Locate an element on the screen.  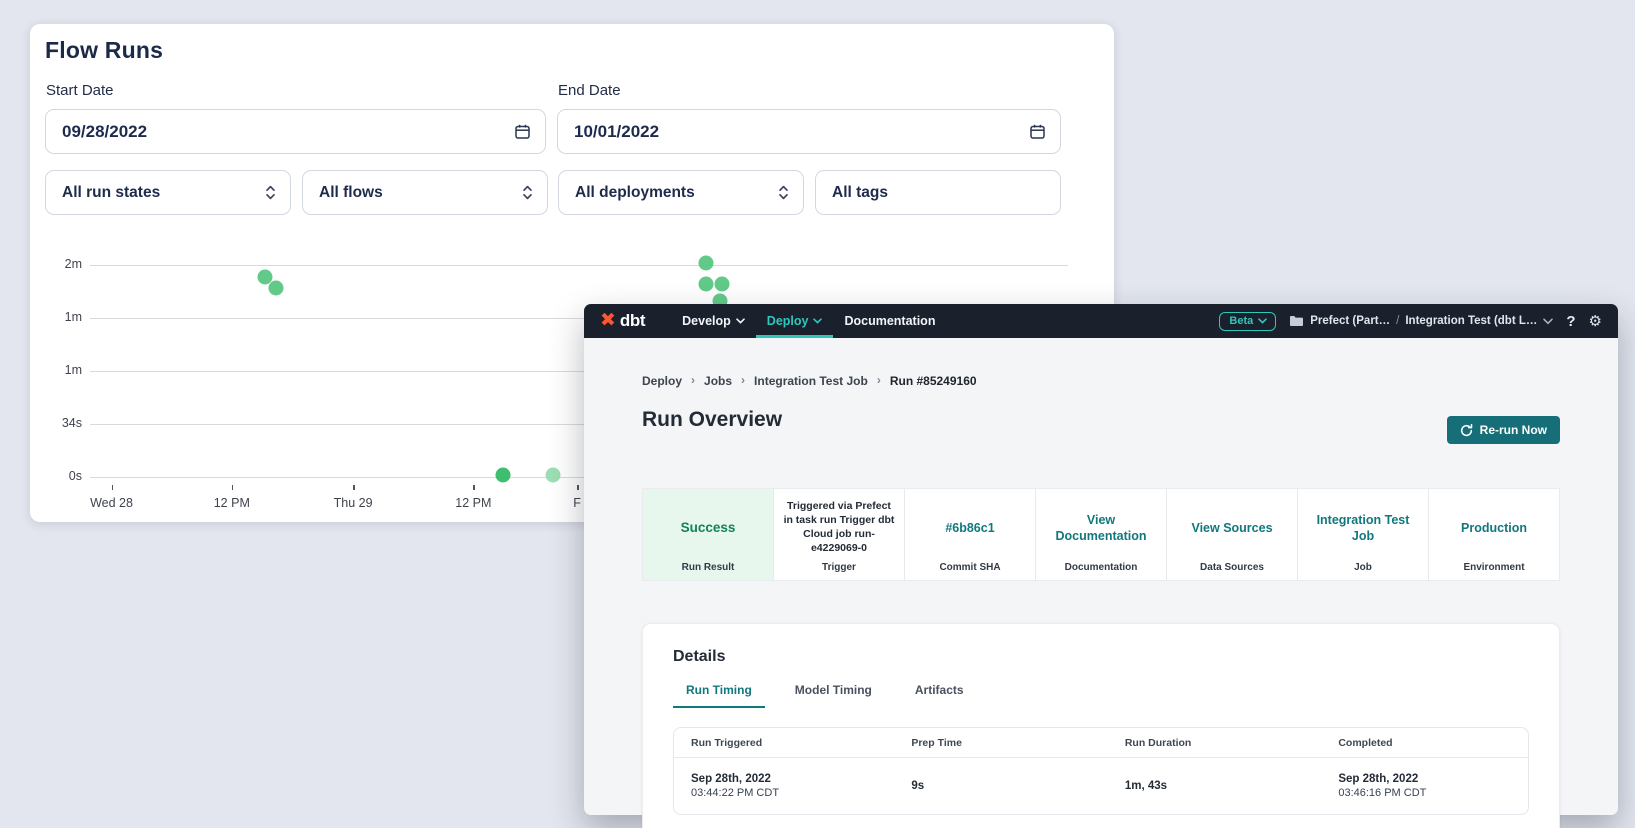
tab-model-timing: Model Timing is located at coordinates (833, 690).